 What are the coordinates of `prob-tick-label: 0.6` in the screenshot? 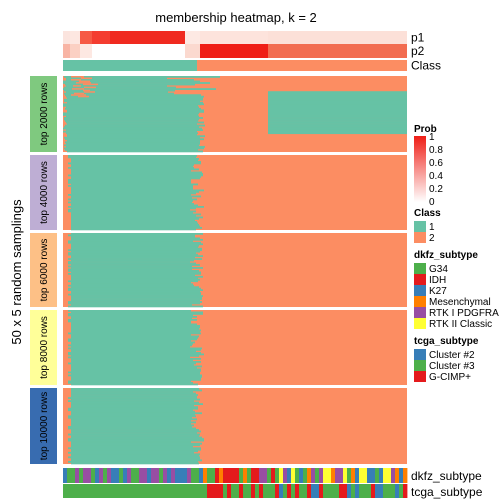 It's located at (436, 163).